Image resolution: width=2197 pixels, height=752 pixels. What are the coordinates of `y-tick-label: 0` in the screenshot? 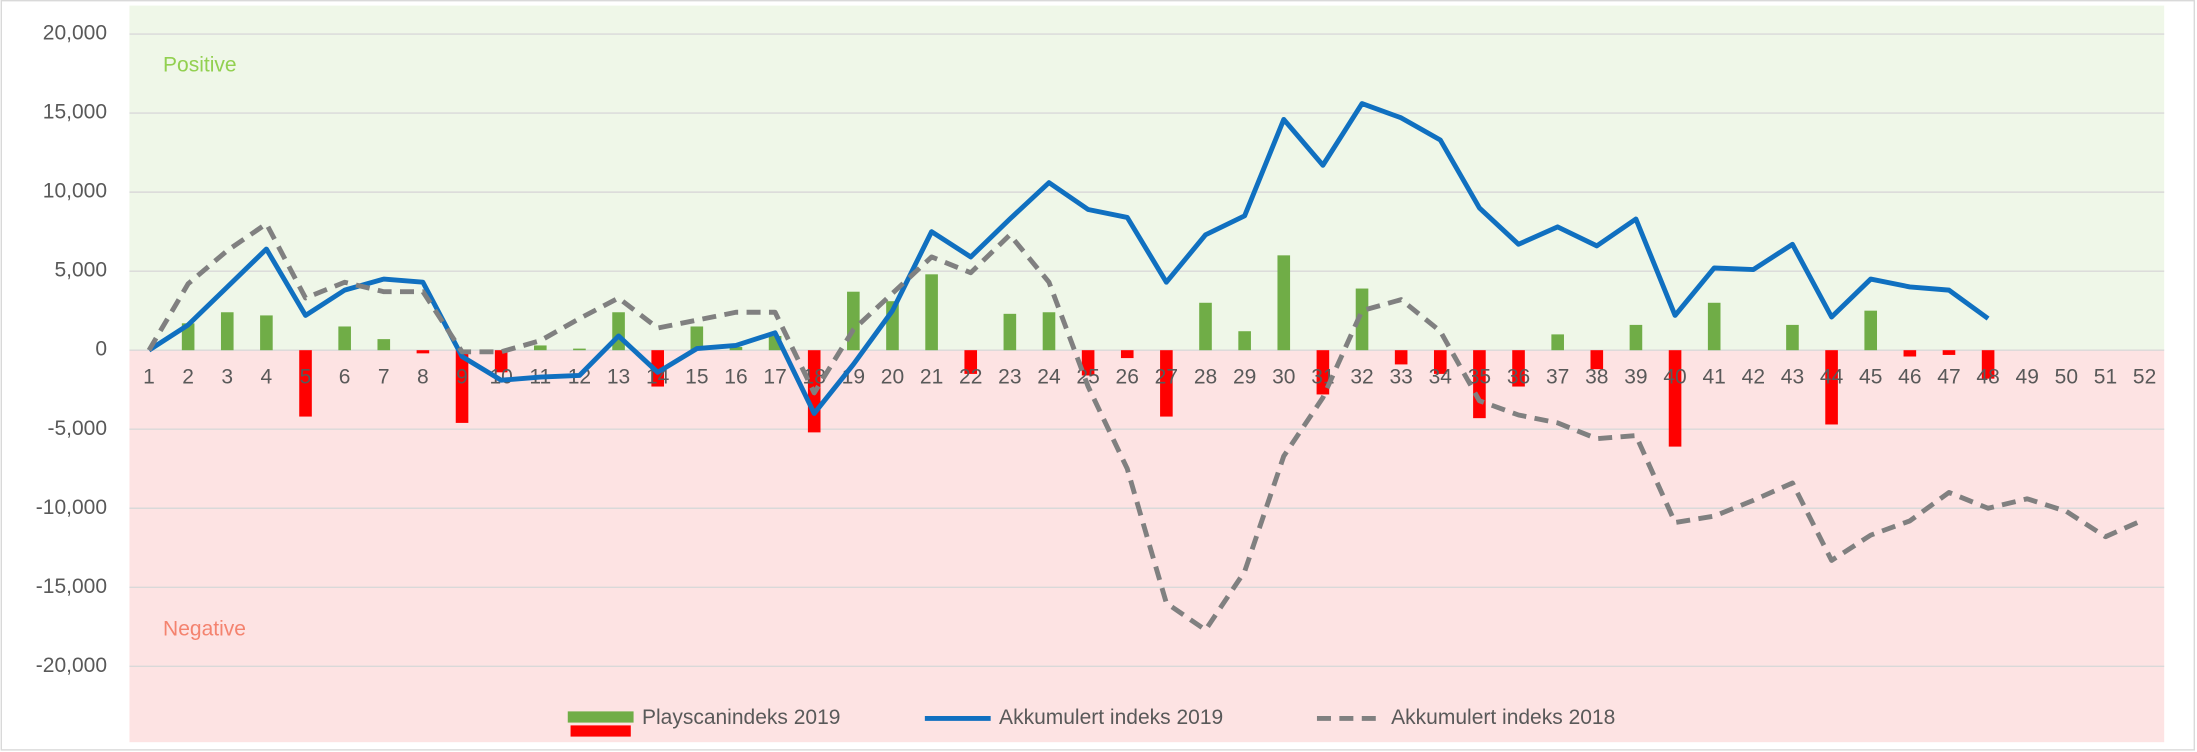 It's located at (101, 349).